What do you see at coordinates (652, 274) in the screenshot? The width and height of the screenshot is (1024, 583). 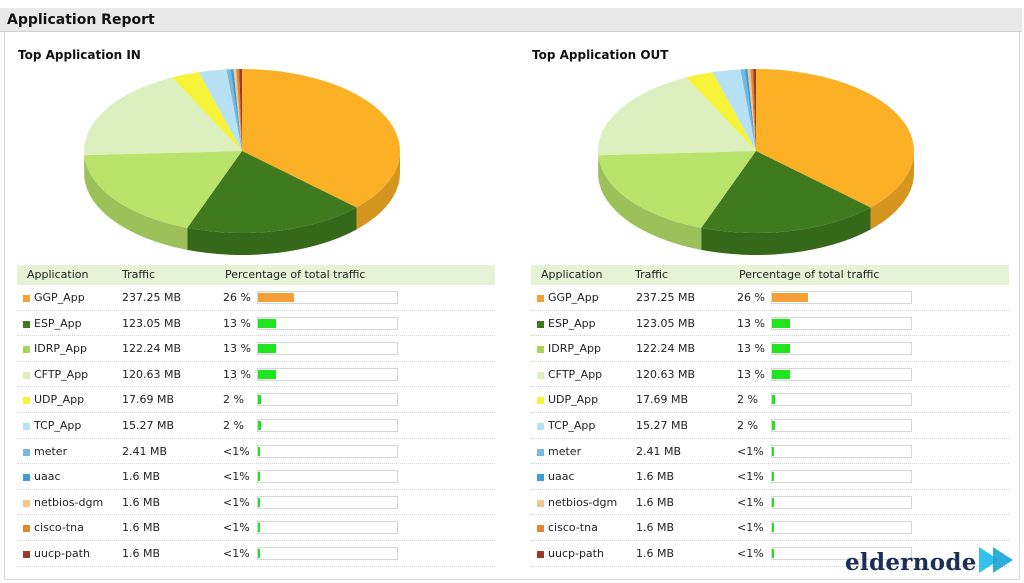 I see `column-header-traffic: Traffic` at bounding box center [652, 274].